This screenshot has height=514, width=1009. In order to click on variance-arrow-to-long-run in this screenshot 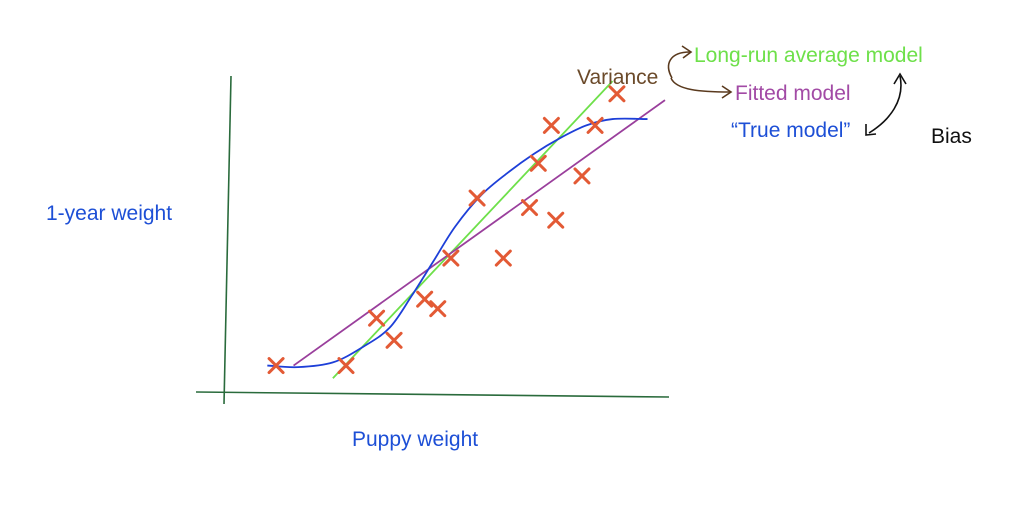, I will do `click(679, 65)`.